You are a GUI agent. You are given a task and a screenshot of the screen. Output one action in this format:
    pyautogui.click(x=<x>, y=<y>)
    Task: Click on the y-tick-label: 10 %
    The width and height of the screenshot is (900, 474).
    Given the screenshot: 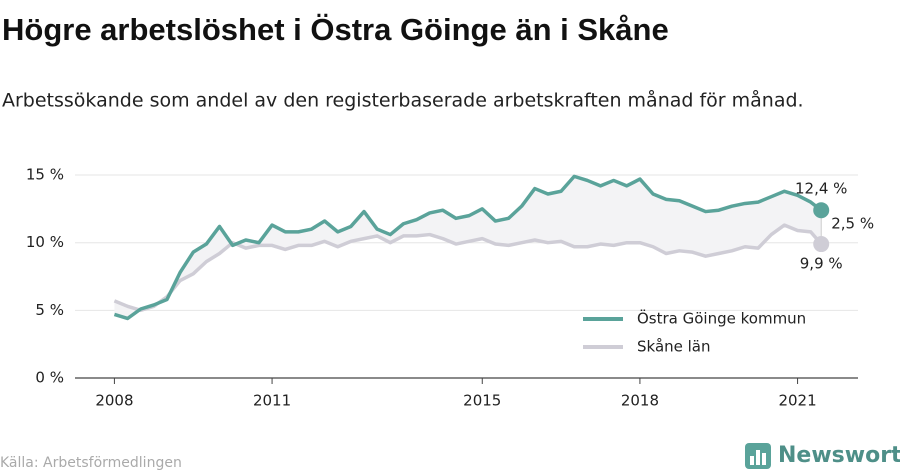 What is the action you would take?
    pyautogui.click(x=45, y=242)
    